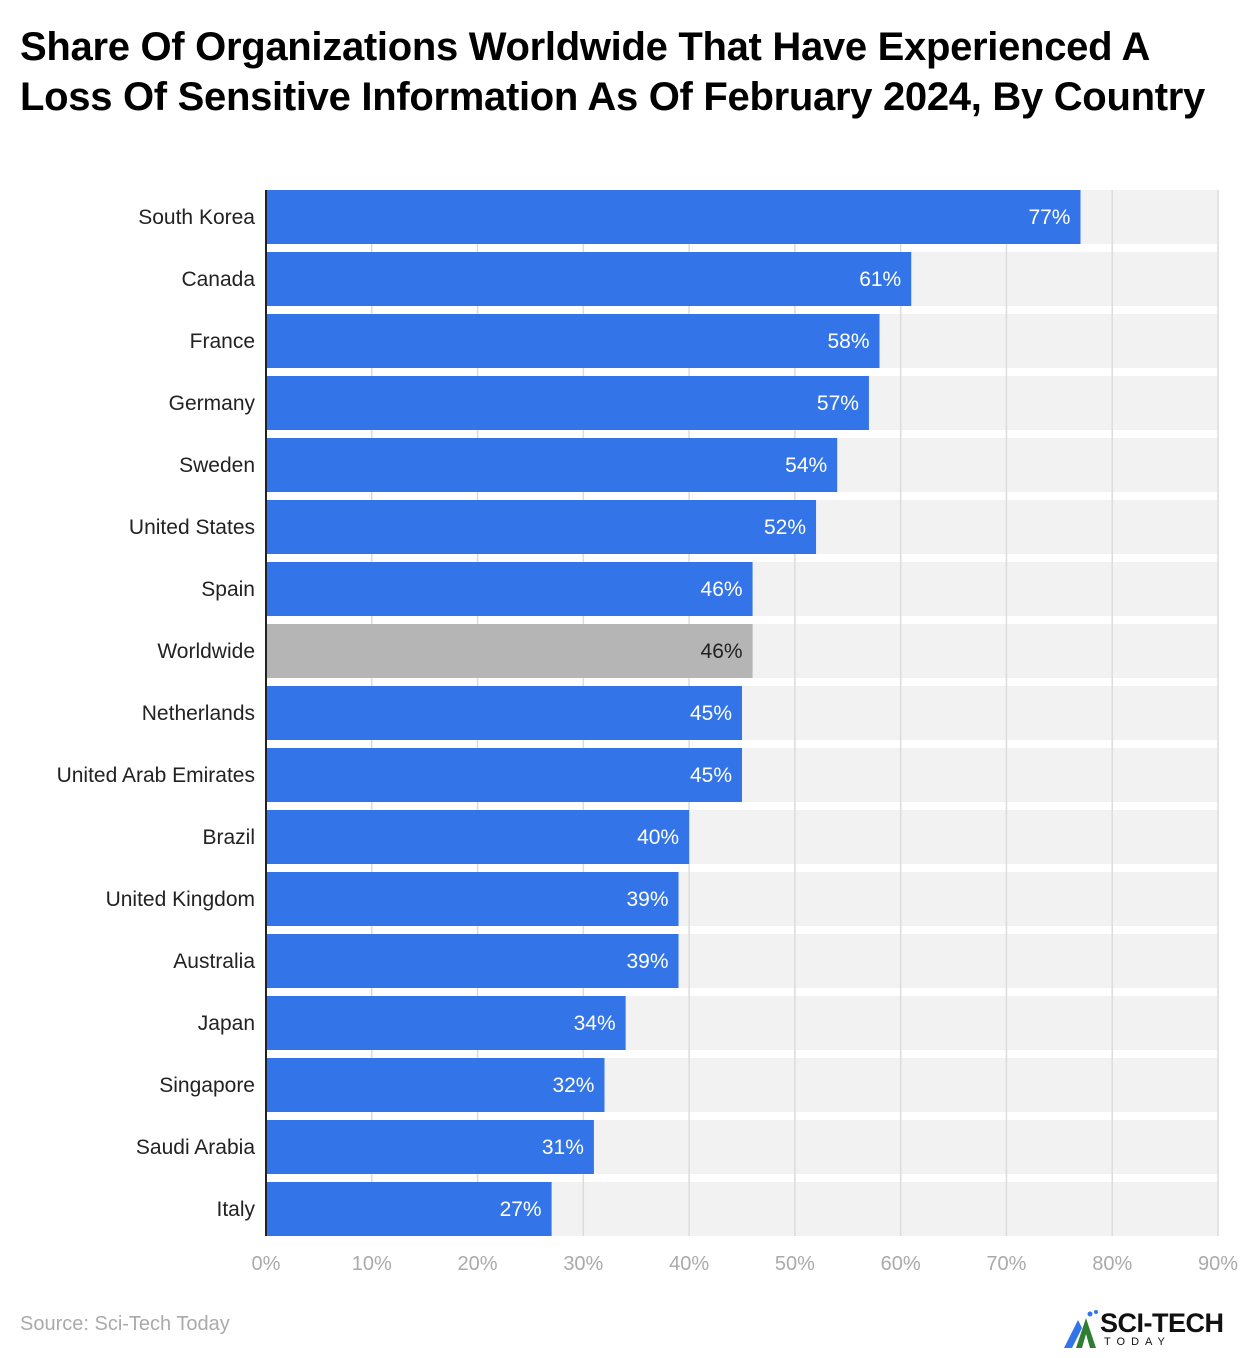 Image resolution: width=1240 pixels, height=1358 pixels. Describe the element at coordinates (198, 713) in the screenshot. I see `category-label: Netherlands` at that location.